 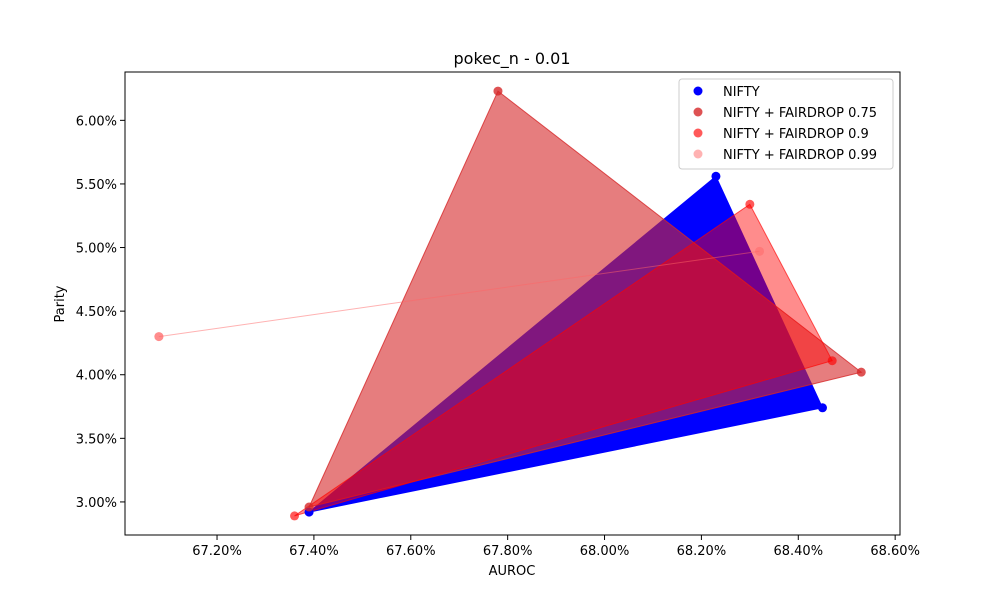 I want to click on legend-label-0: NIFTY, so click(x=741, y=92).